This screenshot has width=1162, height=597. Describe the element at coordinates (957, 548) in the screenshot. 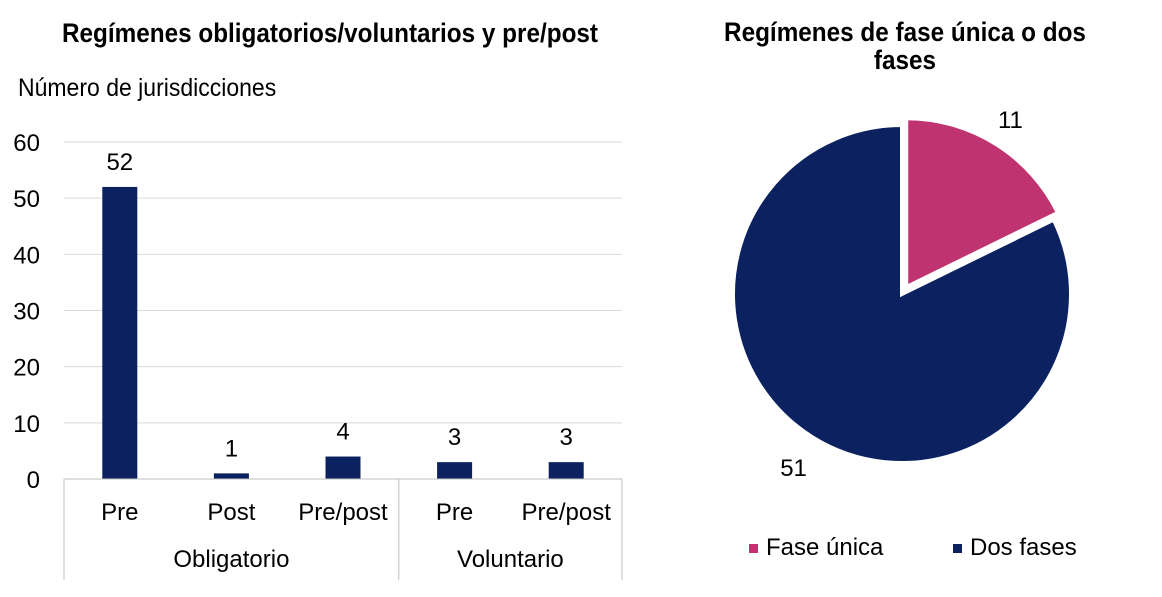

I see `legend-swatch-dos-fases` at that location.